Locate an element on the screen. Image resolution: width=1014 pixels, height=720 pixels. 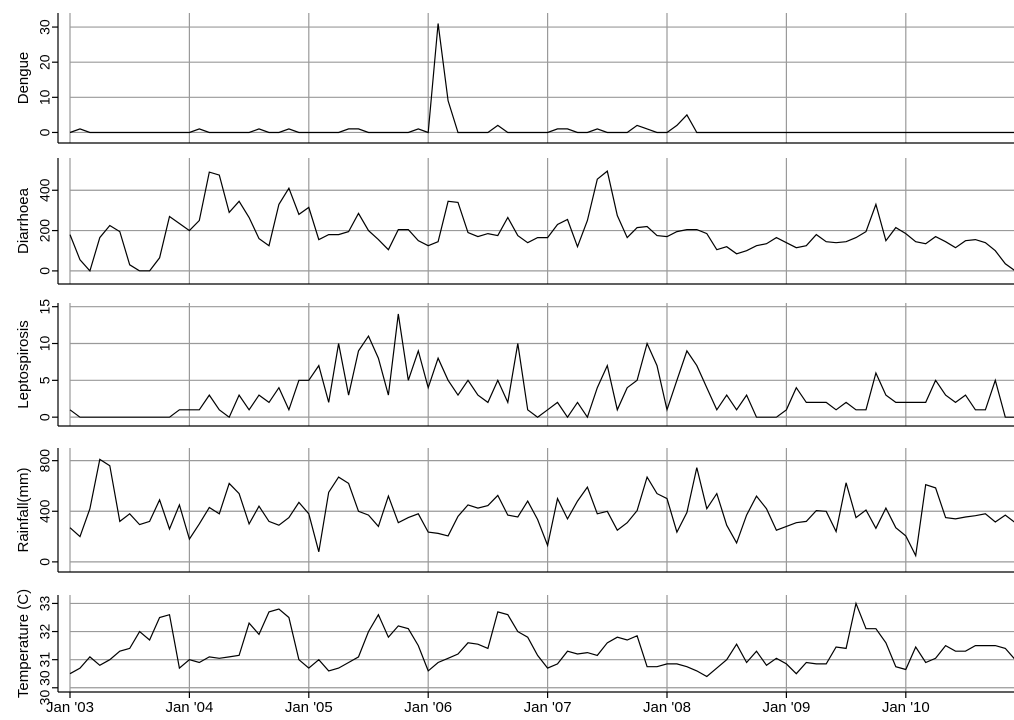
xtick-label-3: Jan '06 is located at coordinates (428, 707).